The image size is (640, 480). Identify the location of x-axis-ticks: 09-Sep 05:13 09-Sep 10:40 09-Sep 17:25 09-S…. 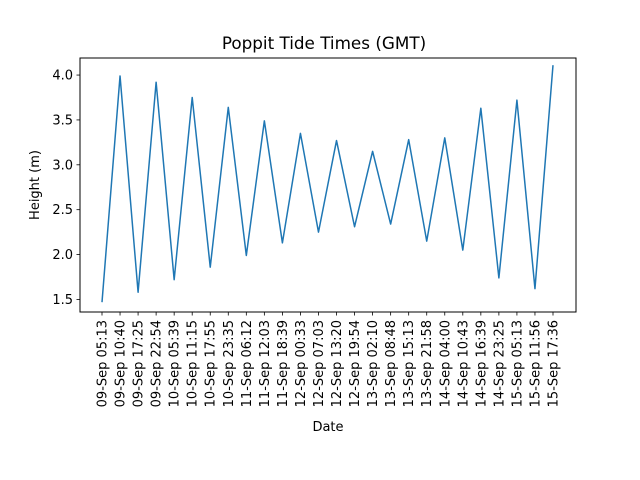
(329, 359).